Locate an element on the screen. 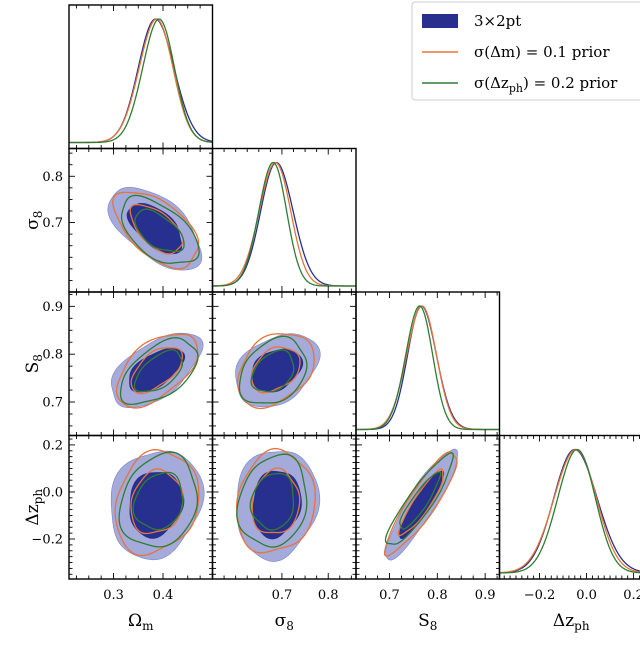  panel-om-om is located at coordinates (141, 81).